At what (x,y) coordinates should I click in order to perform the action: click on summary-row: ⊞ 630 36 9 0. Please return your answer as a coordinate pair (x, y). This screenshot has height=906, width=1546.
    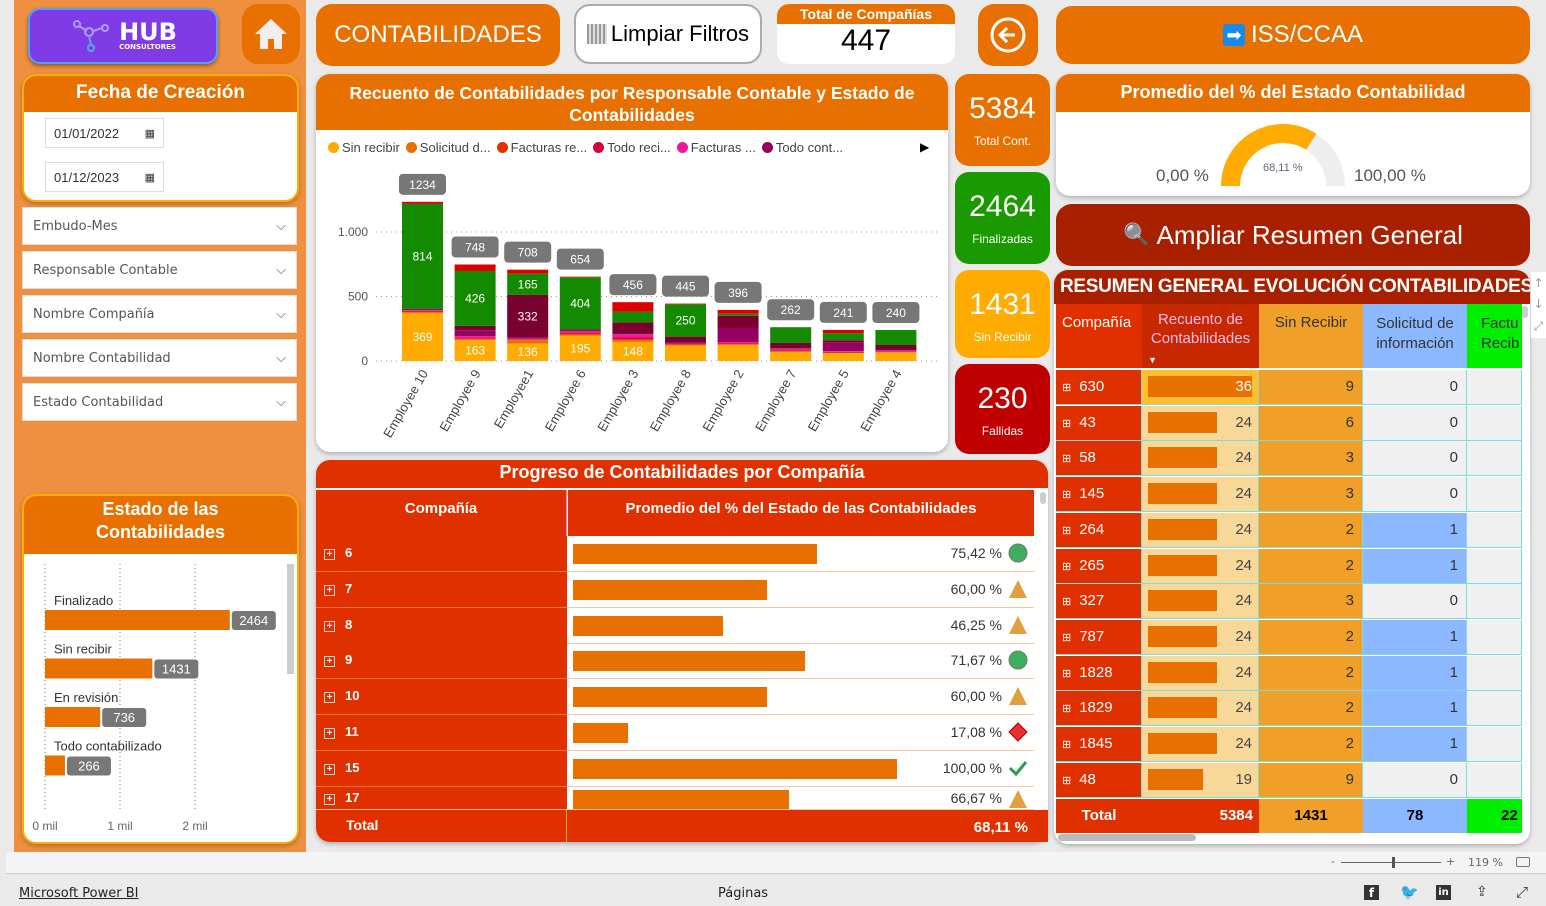
    Looking at the image, I should click on (1289, 388).